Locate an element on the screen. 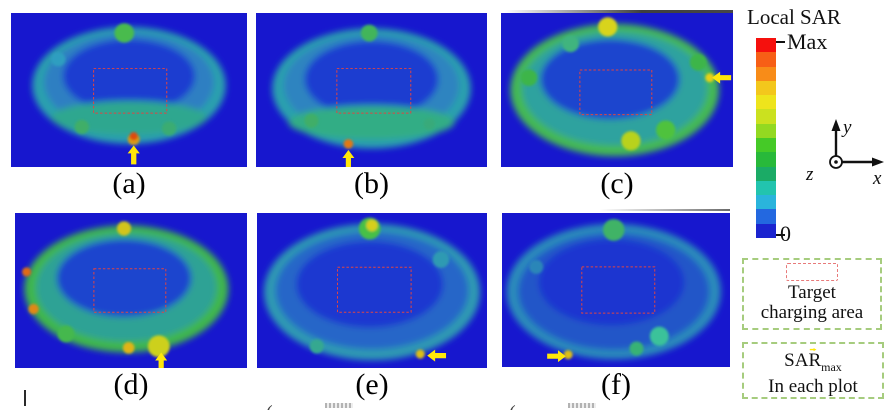 The width and height of the screenshot is (894, 411). z-axis-label: z is located at coordinates (809, 174).